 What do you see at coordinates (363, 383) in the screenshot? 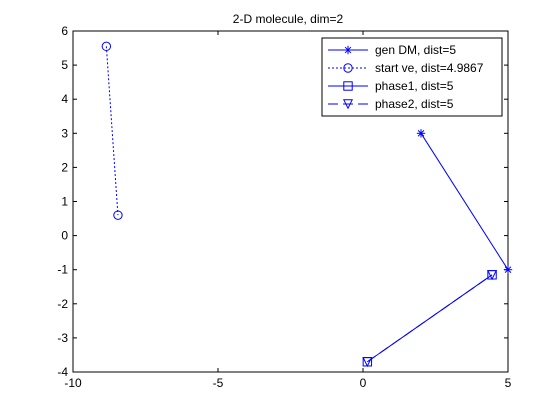
I see `x-tick-label: 0` at bounding box center [363, 383].